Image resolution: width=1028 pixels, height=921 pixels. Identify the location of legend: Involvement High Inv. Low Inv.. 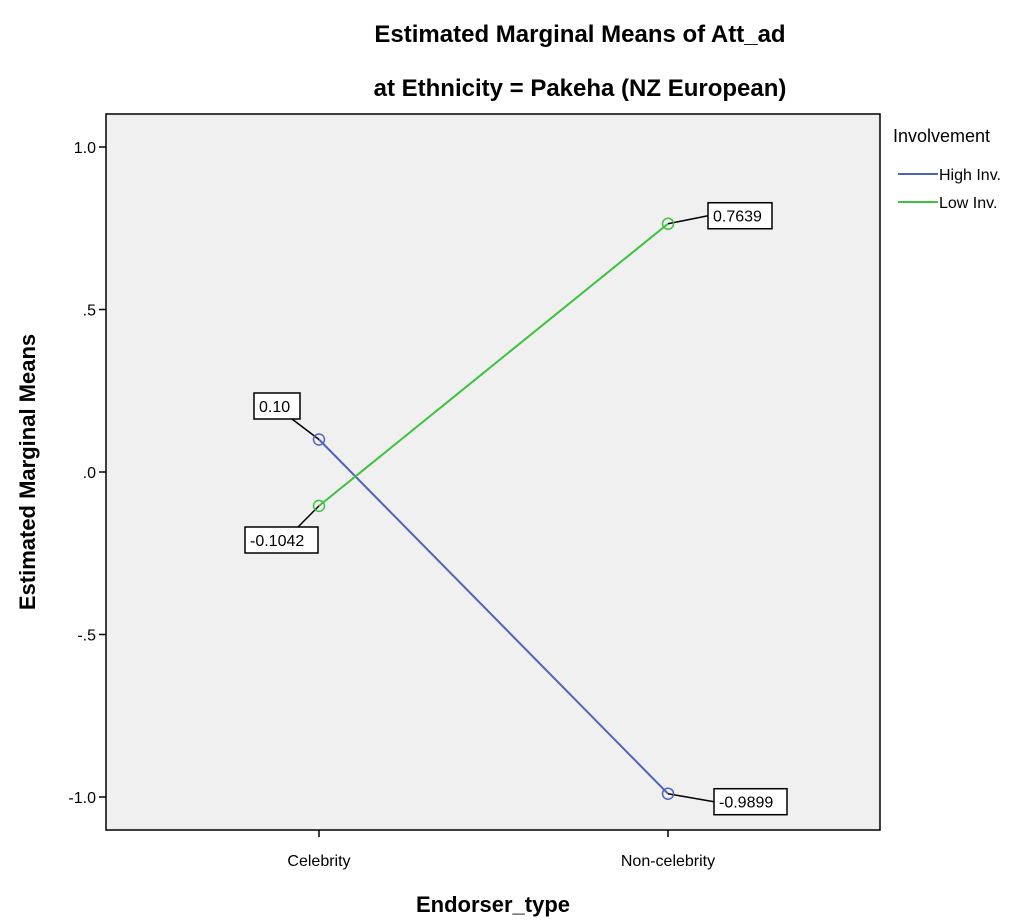
(947, 169).